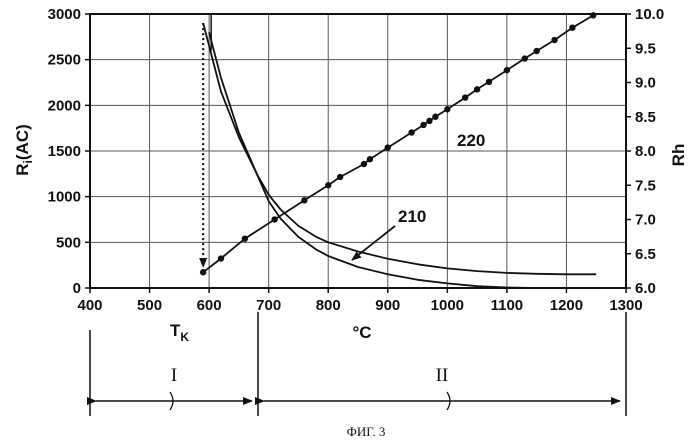 The height and width of the screenshot is (442, 699). What do you see at coordinates (507, 305) in the screenshot?
I see `x-tick-label: 1100` at bounding box center [507, 305].